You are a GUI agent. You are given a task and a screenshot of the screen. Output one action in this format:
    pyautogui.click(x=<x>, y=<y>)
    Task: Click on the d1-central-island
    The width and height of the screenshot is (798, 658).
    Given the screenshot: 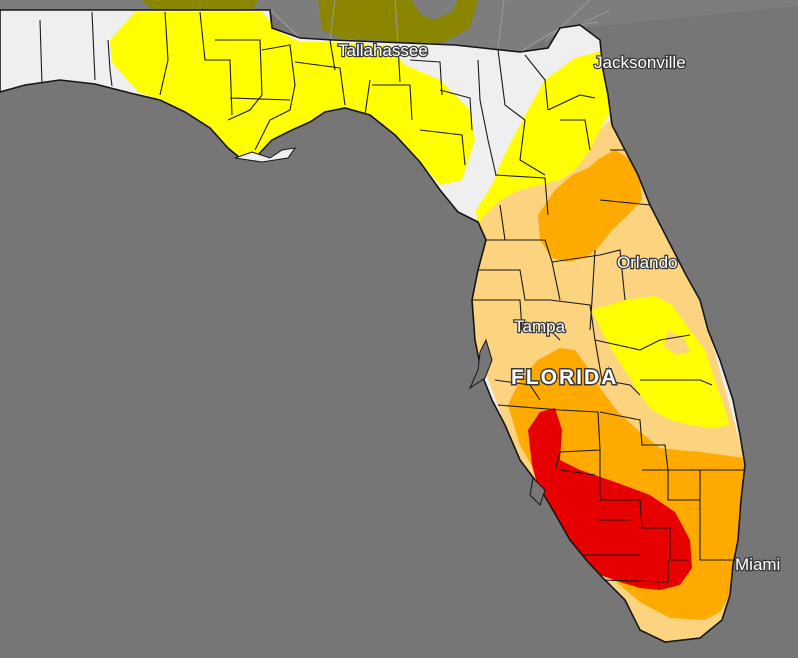 What is the action you would take?
    pyautogui.click(x=677, y=342)
    